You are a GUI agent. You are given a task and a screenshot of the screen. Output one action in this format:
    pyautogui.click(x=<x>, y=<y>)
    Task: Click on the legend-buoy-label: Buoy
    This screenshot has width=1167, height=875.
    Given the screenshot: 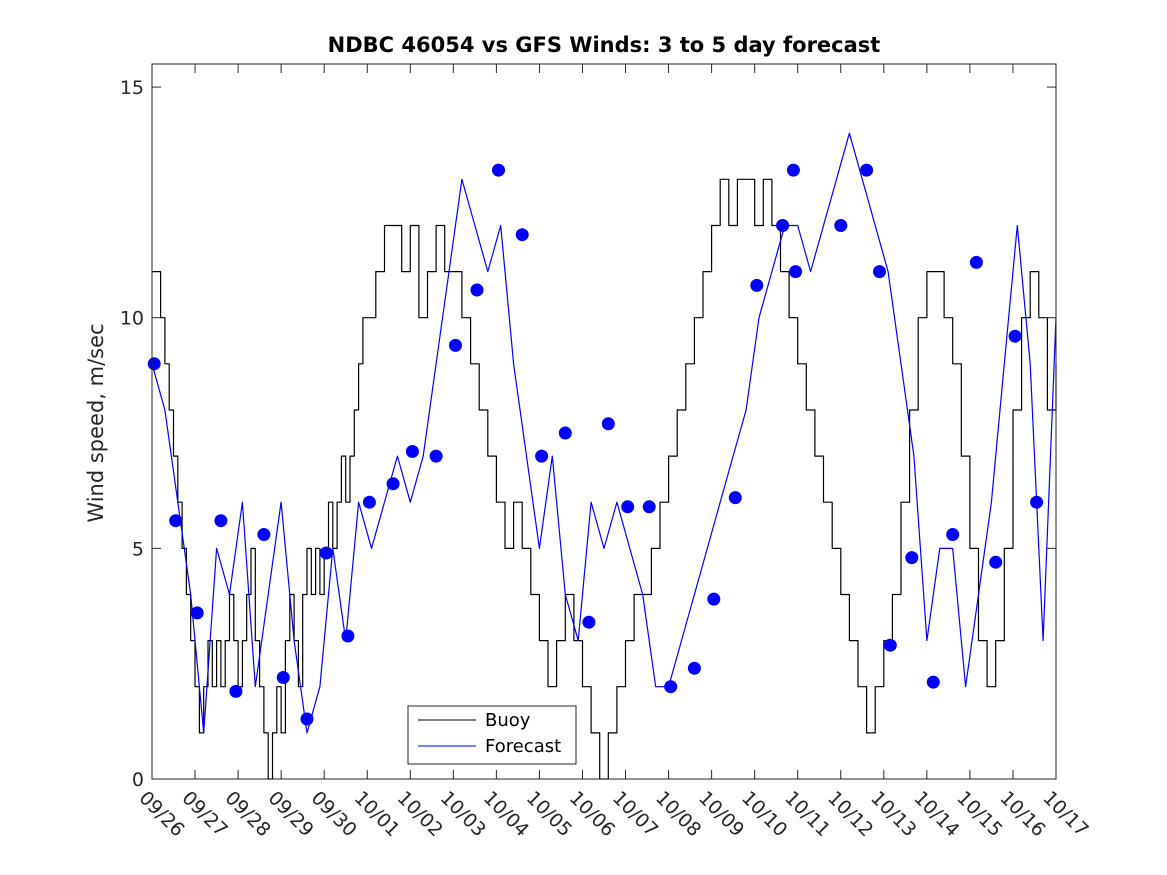 What is the action you would take?
    pyautogui.click(x=508, y=720)
    